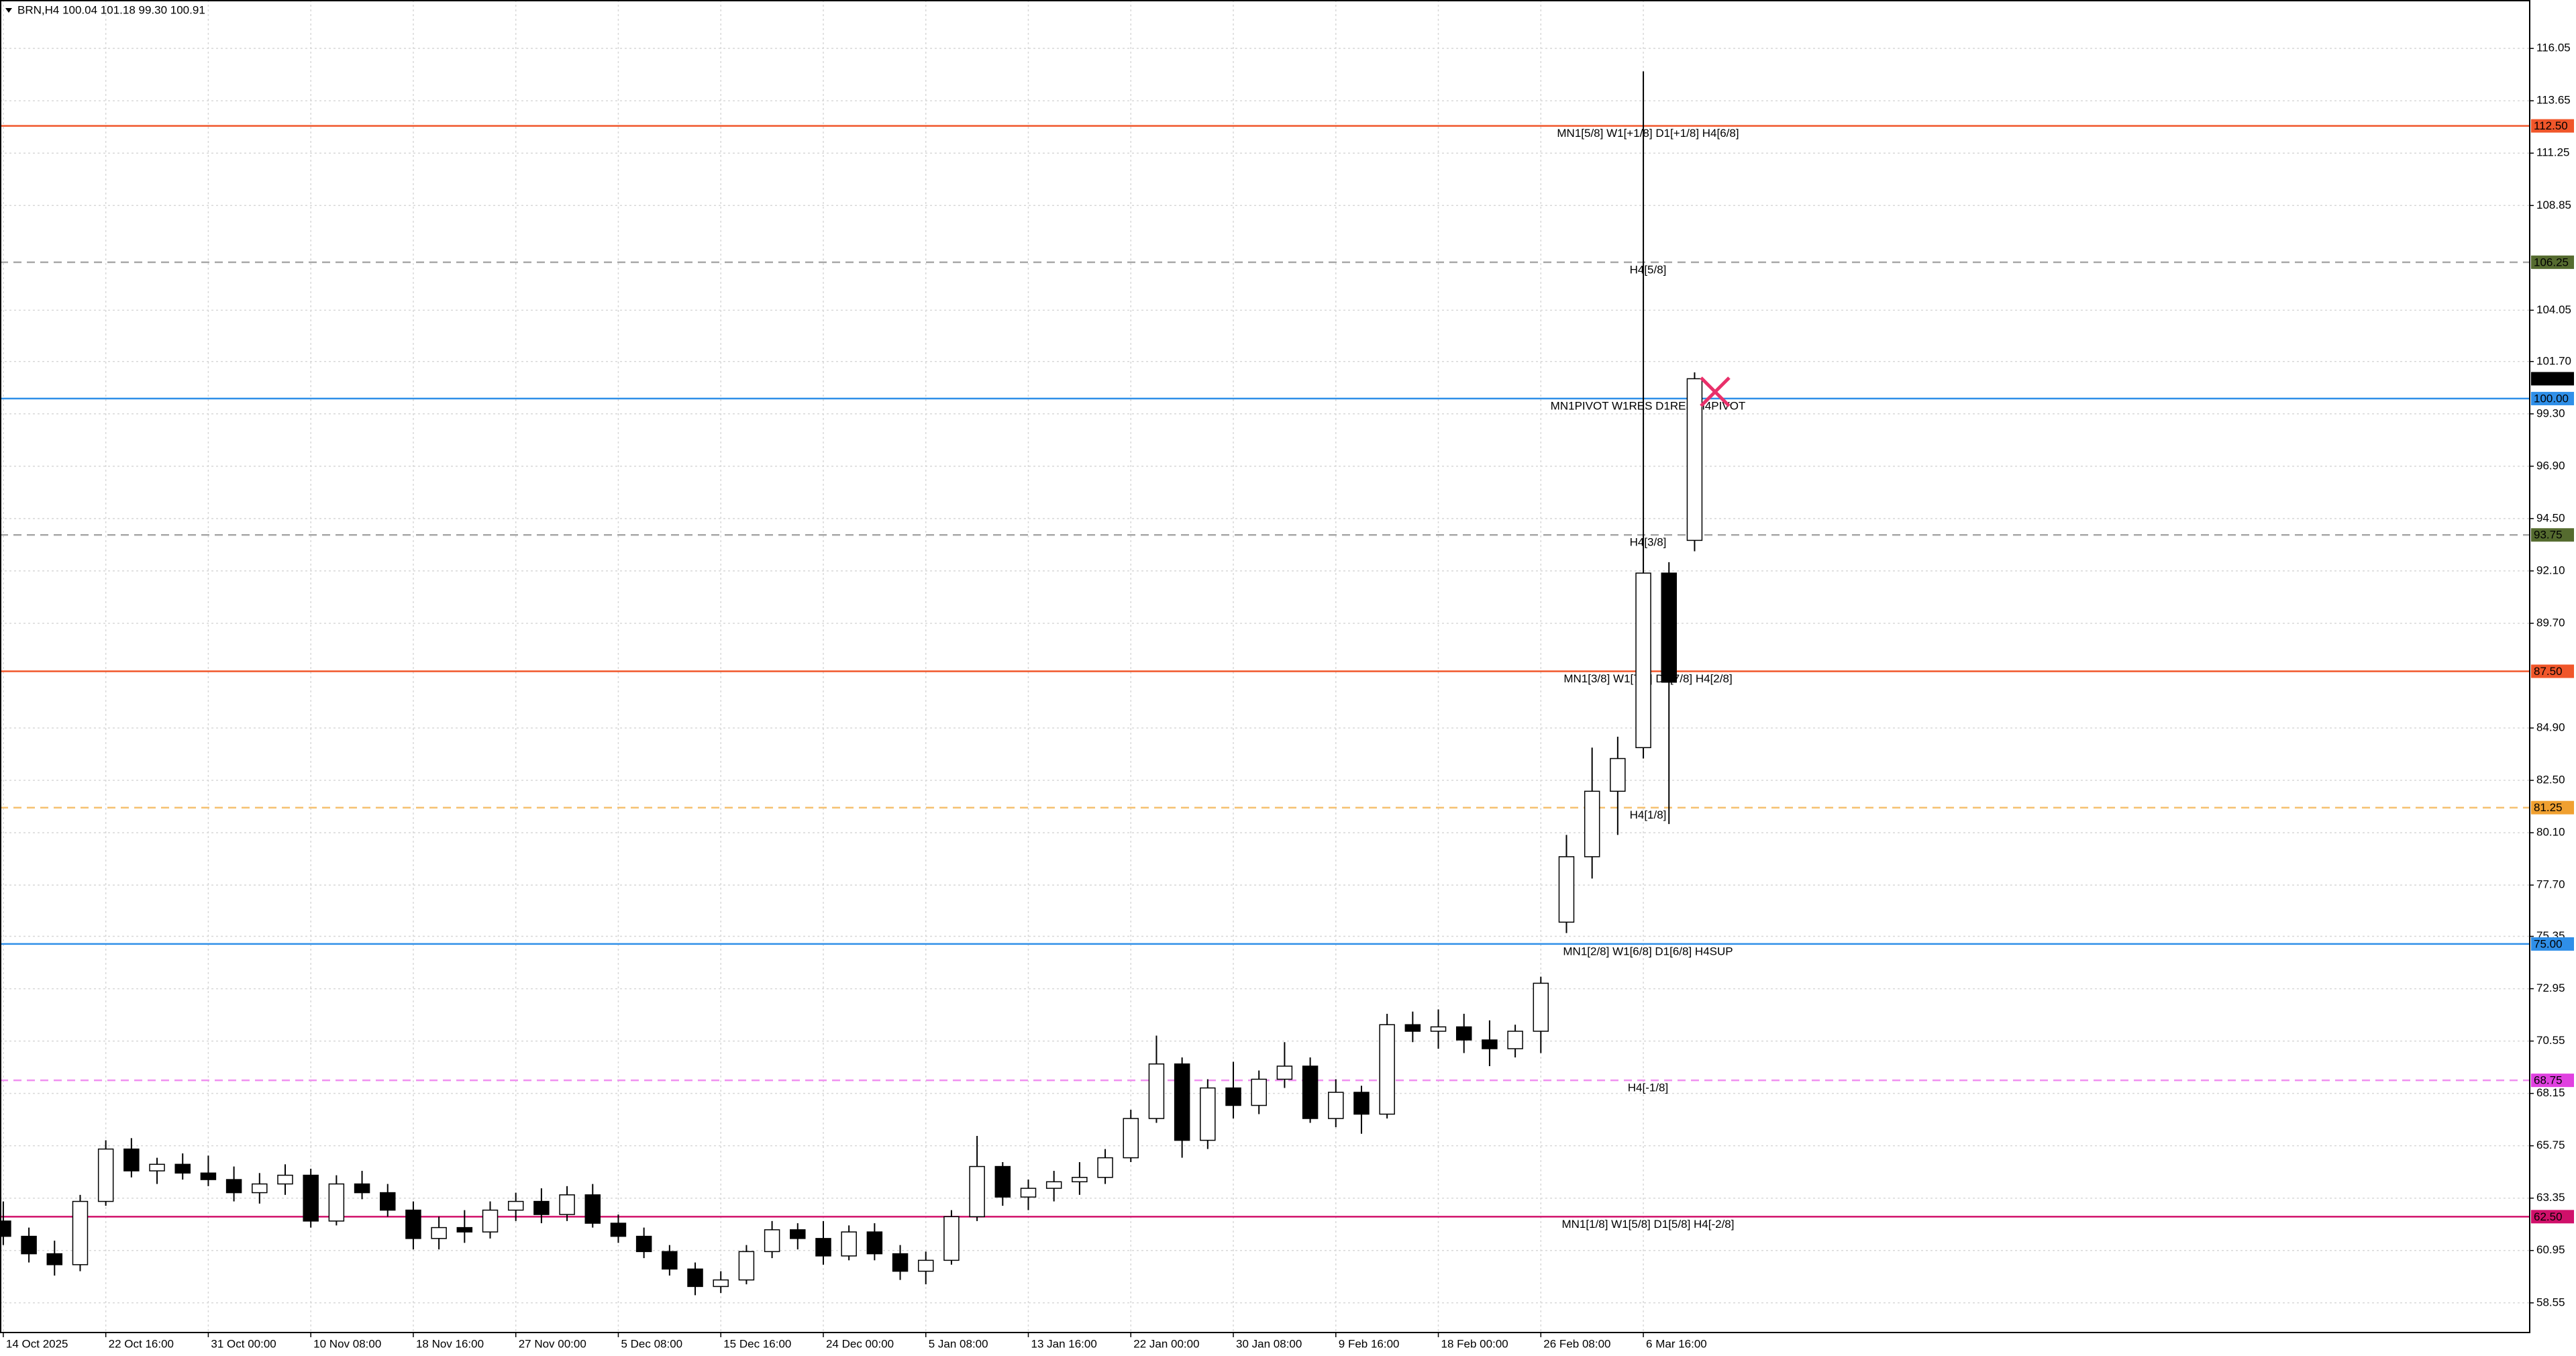  I want to click on price-tag-label: 106.25, so click(2551, 262).